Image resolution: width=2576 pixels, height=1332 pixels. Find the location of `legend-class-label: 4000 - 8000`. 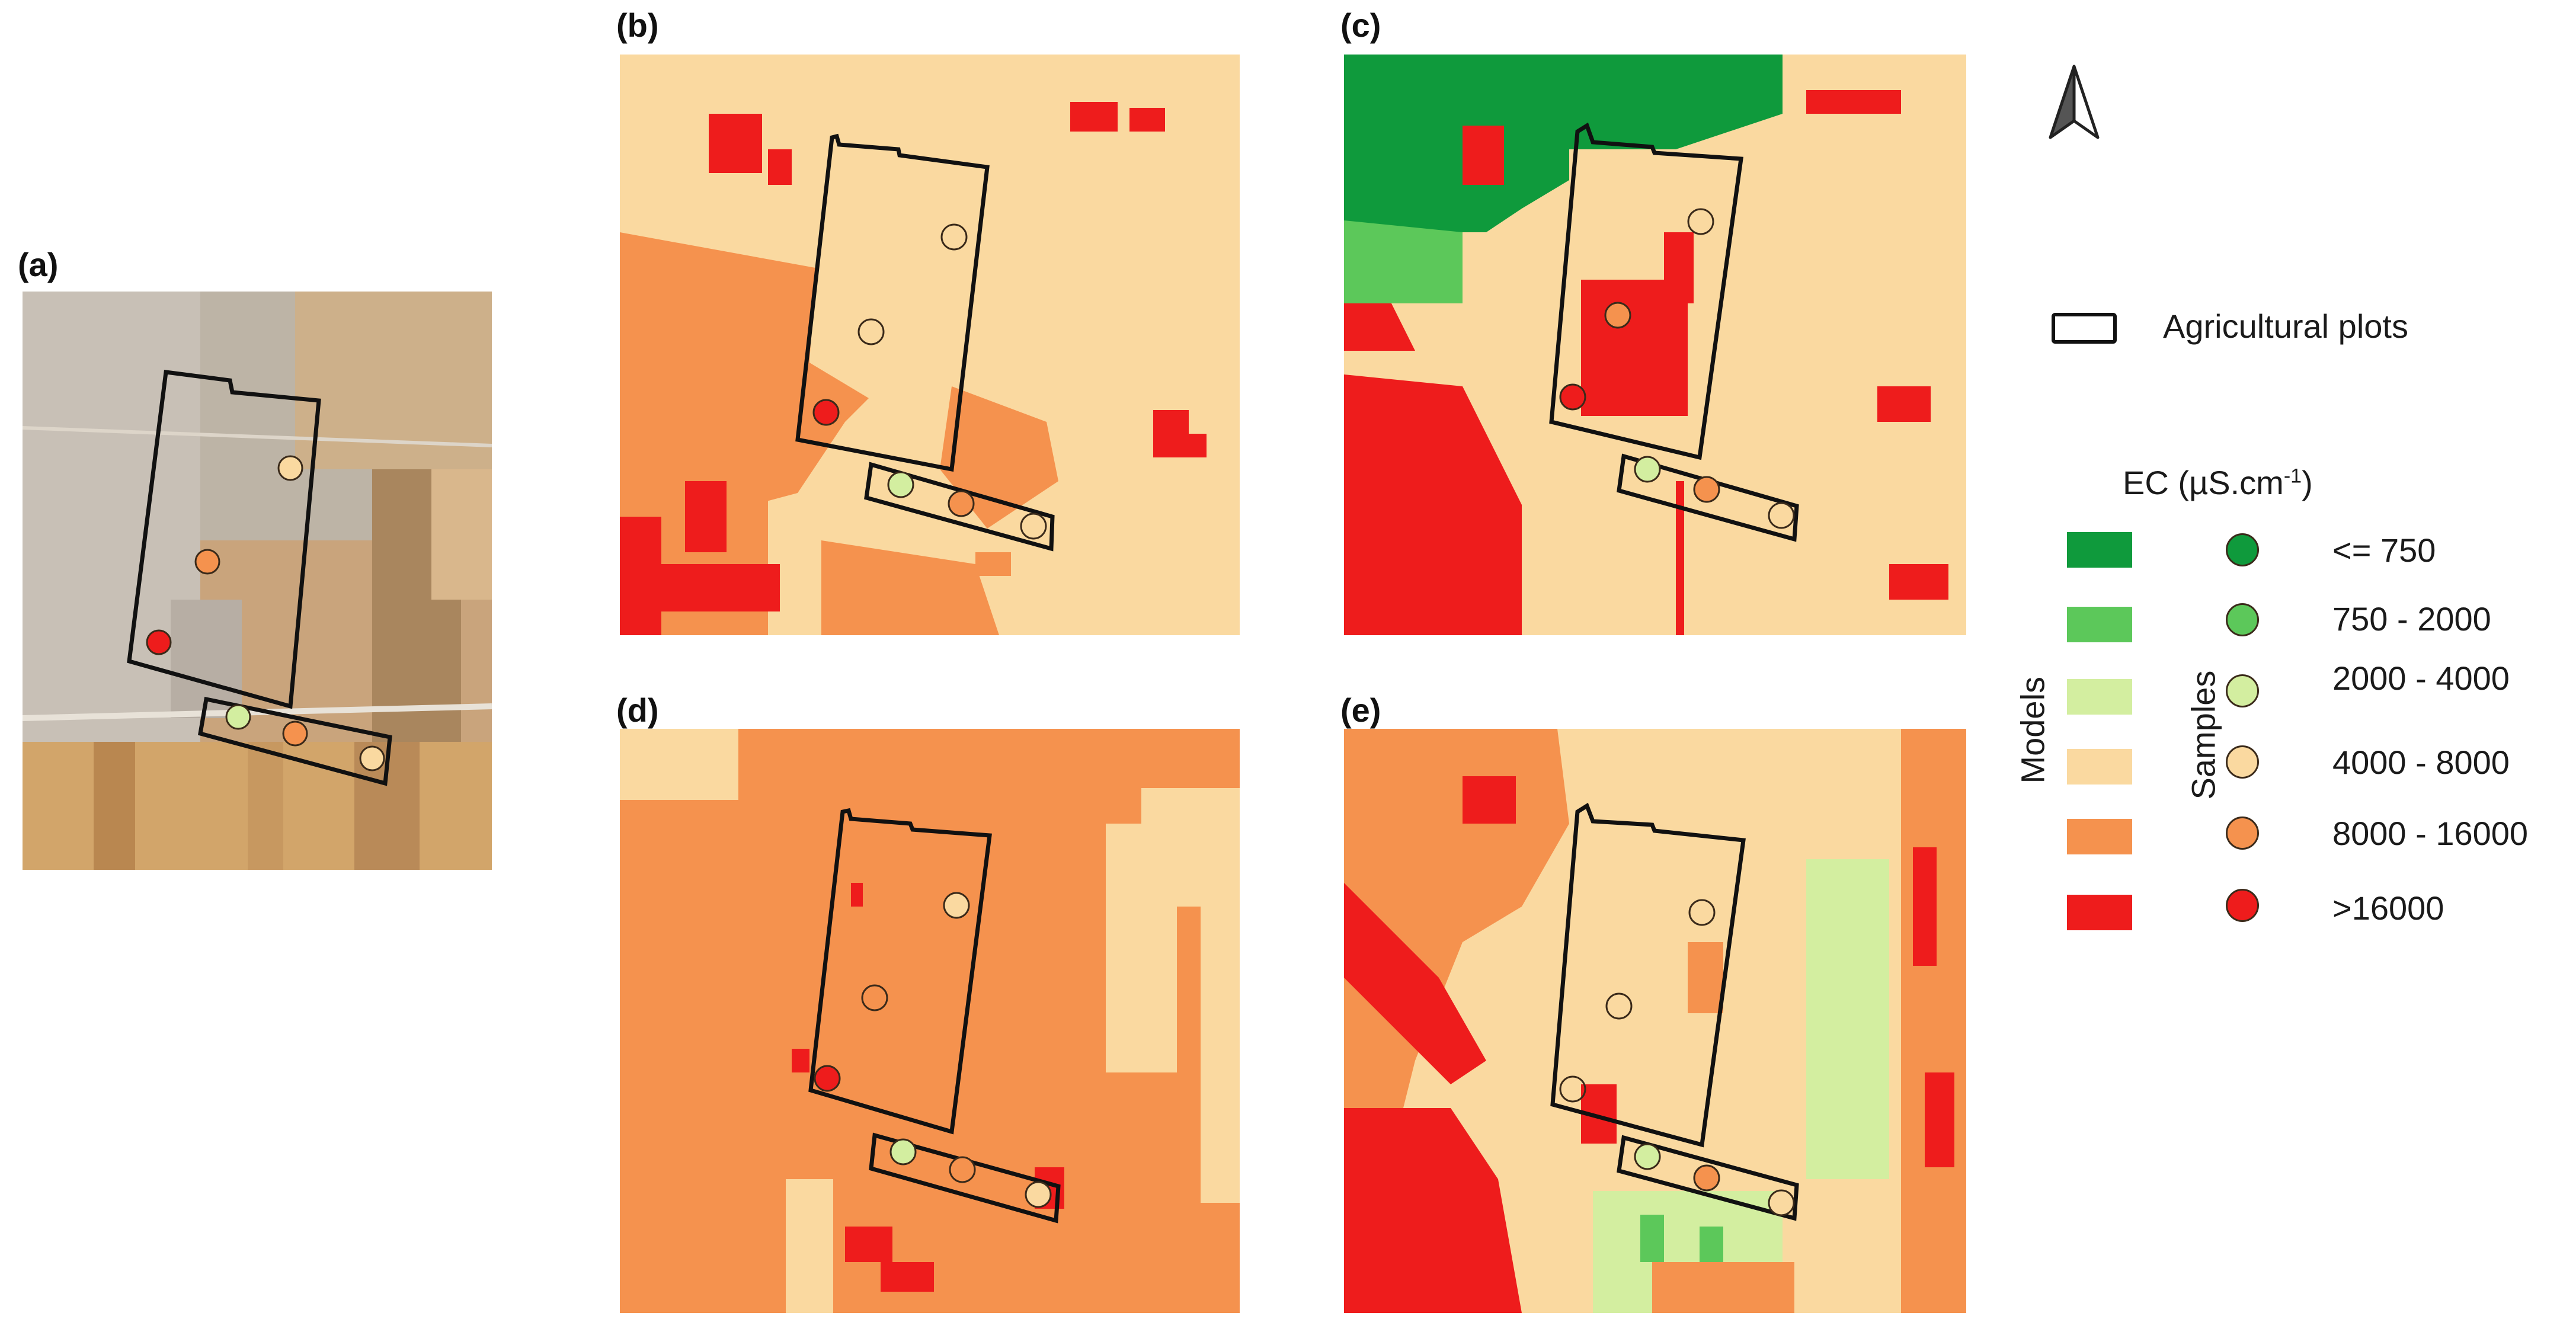

legend-class-label: 4000 - 8000 is located at coordinates (2421, 762).